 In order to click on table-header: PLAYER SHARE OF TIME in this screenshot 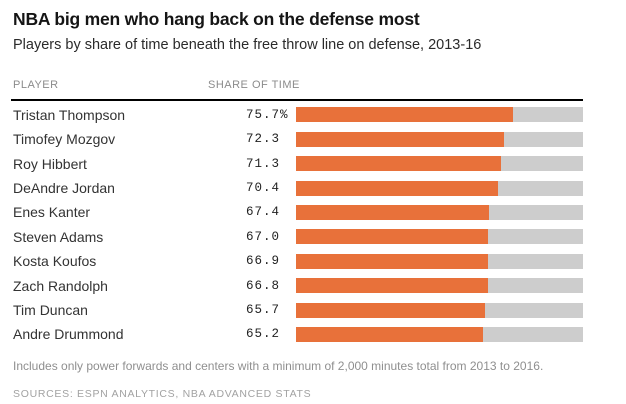, I will do `click(319, 87)`.